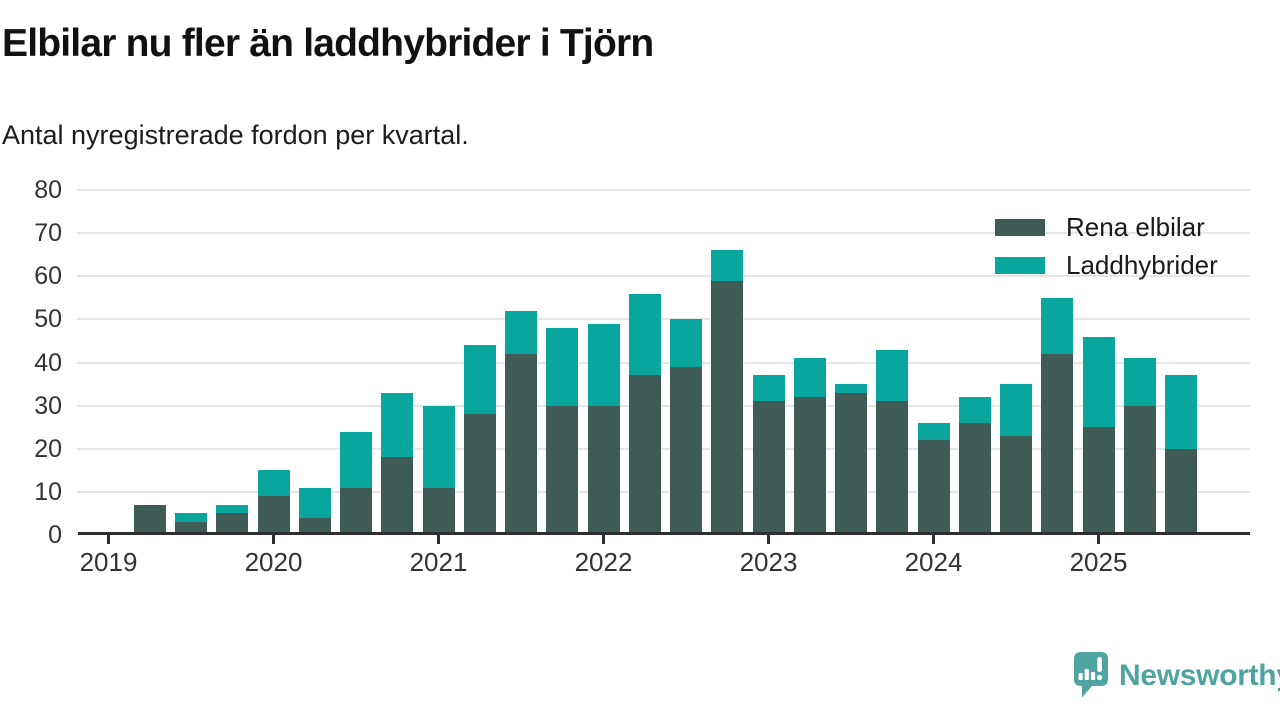  Describe the element at coordinates (328, 43) in the screenshot. I see `chart-title: Elbilar nu fler än laddhybrider i Tjörn` at that location.